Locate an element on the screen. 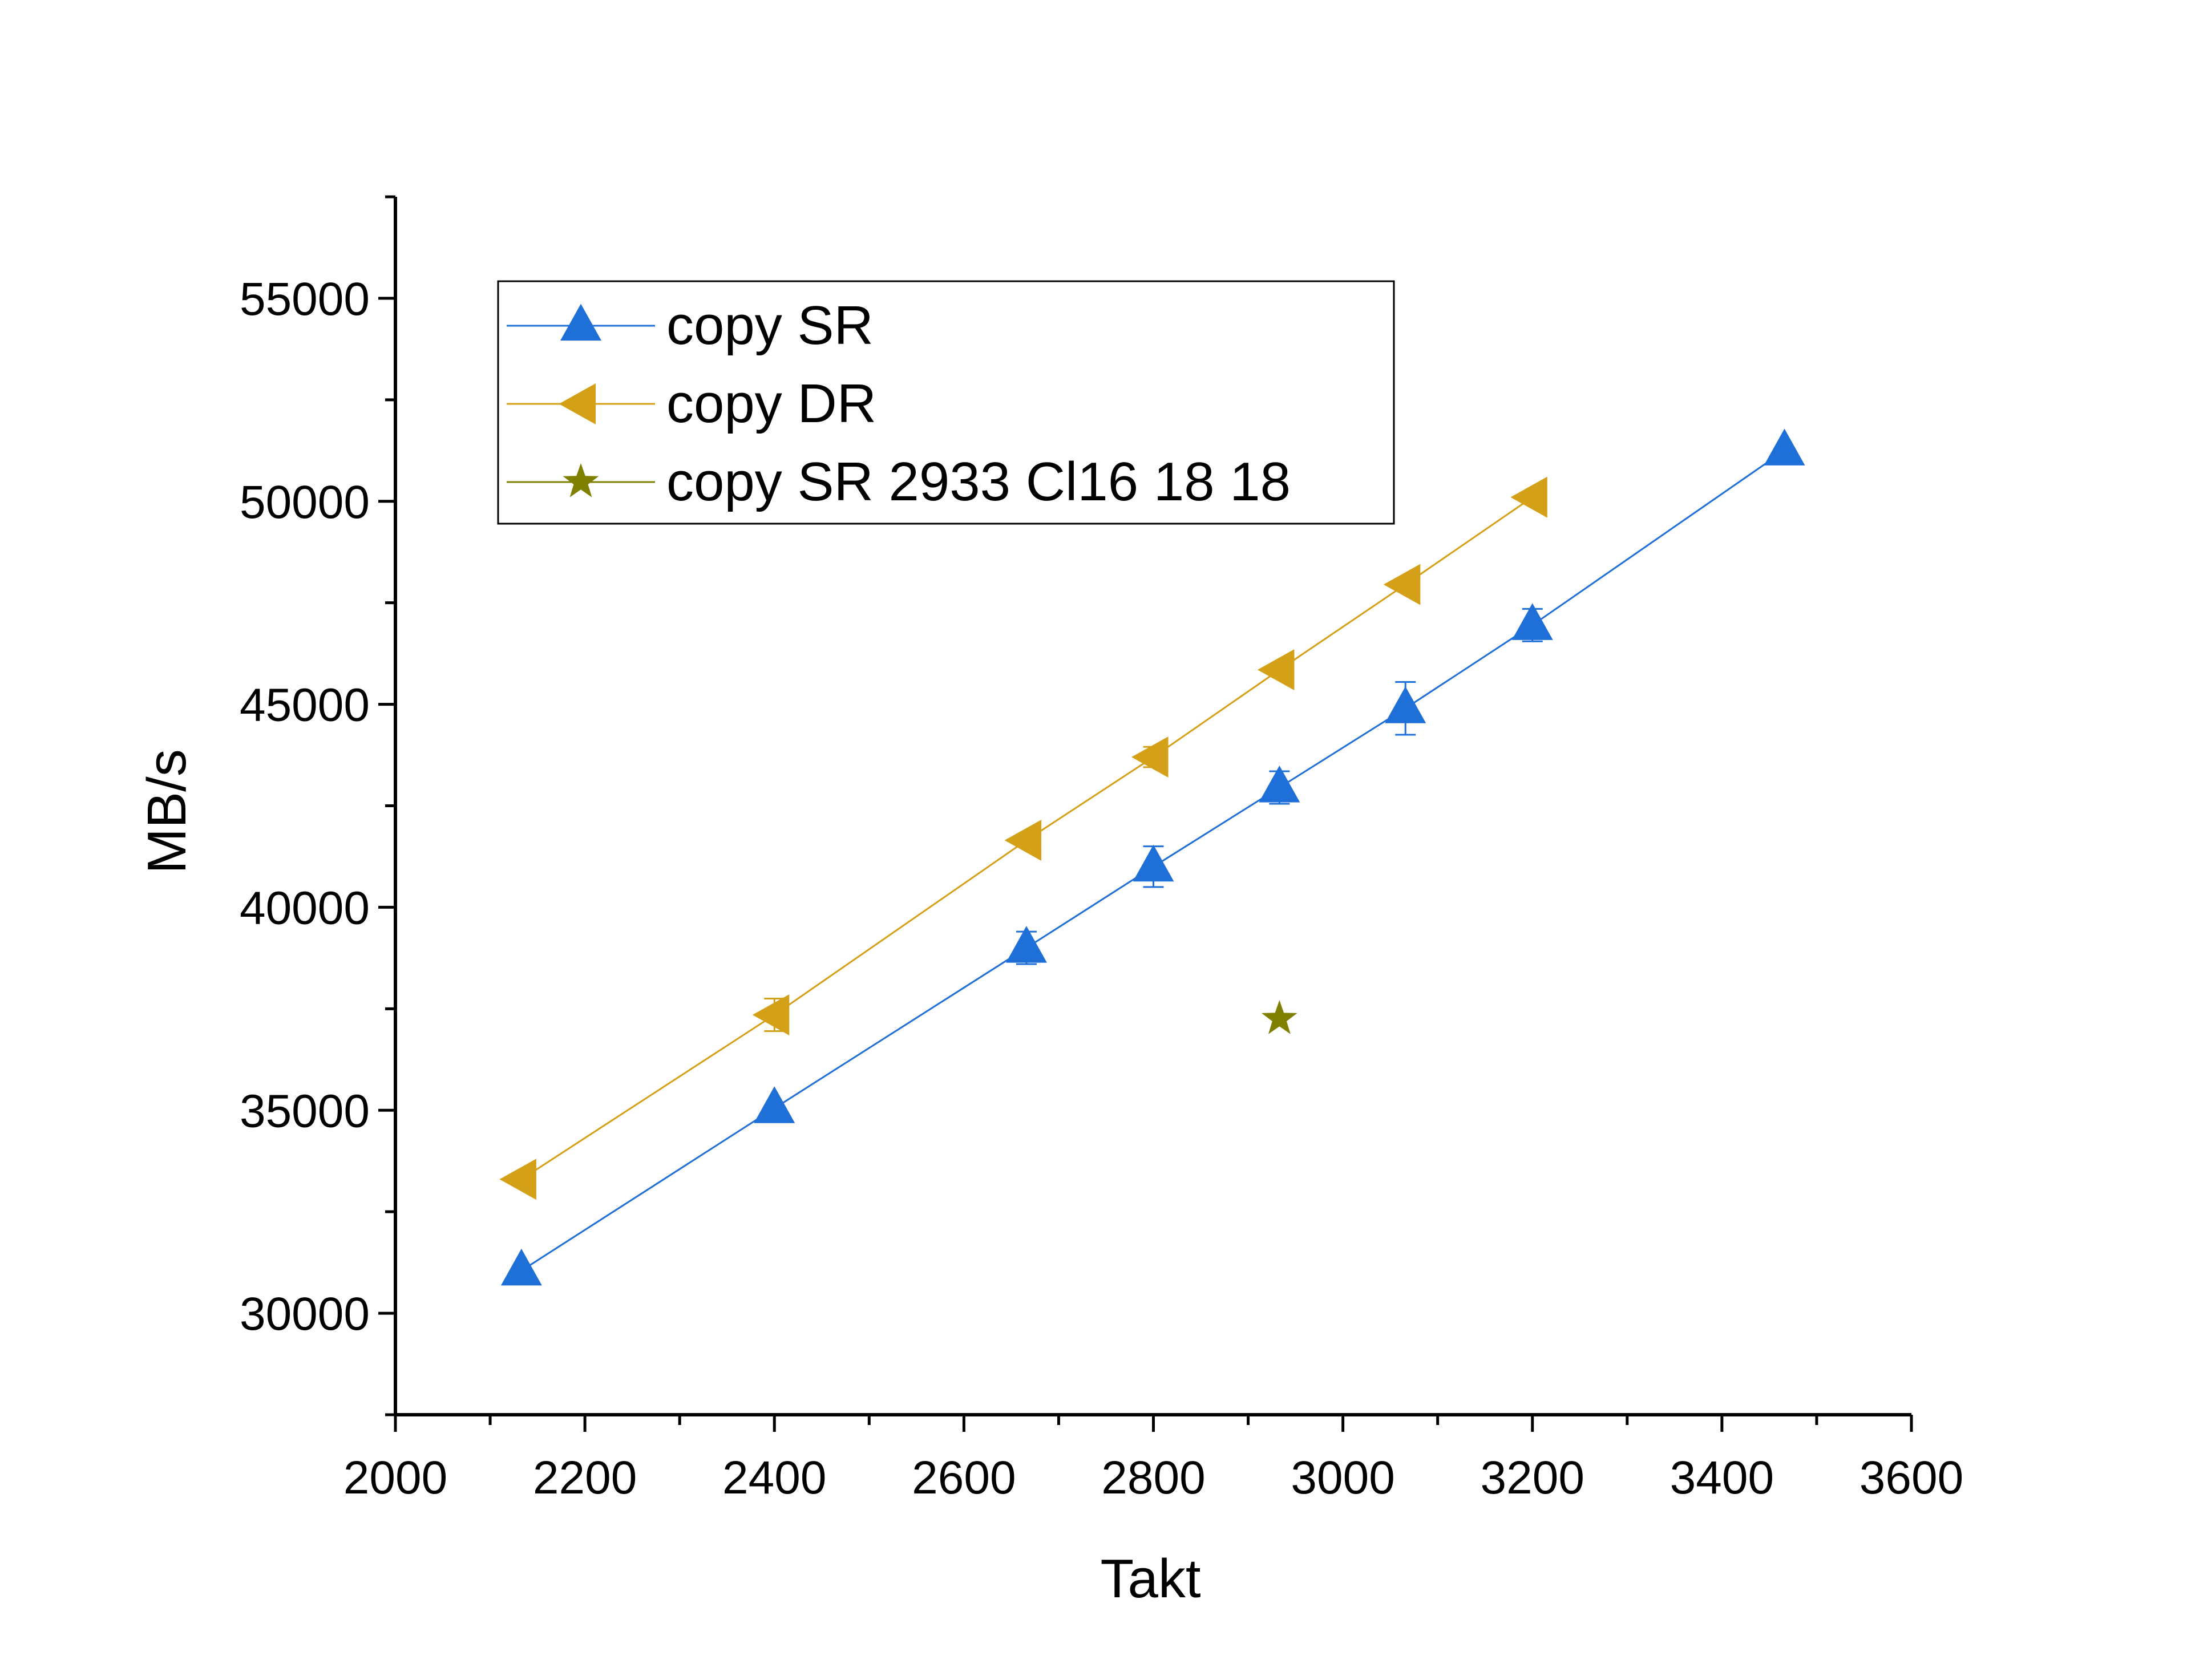 The width and height of the screenshot is (2191, 1680). x-tick-label: 2600 is located at coordinates (964, 1478).